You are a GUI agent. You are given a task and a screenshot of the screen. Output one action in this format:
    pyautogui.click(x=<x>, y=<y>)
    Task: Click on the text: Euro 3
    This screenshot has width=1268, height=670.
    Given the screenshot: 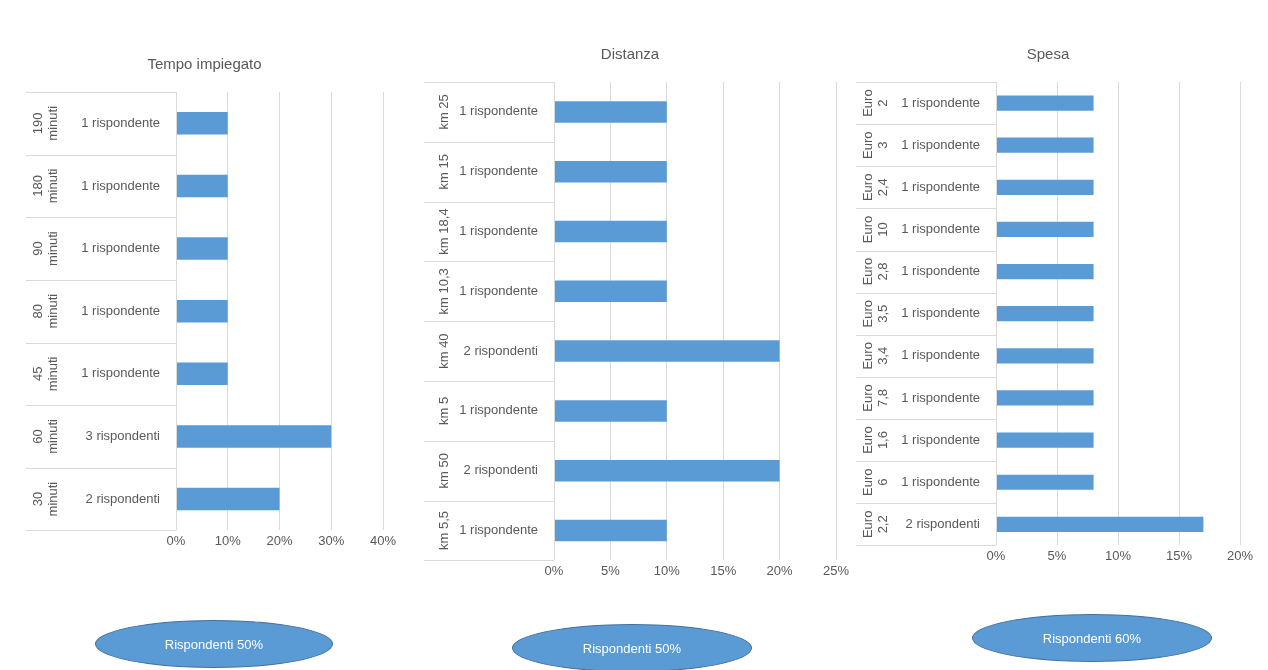 What is the action you would take?
    pyautogui.click(x=875, y=145)
    